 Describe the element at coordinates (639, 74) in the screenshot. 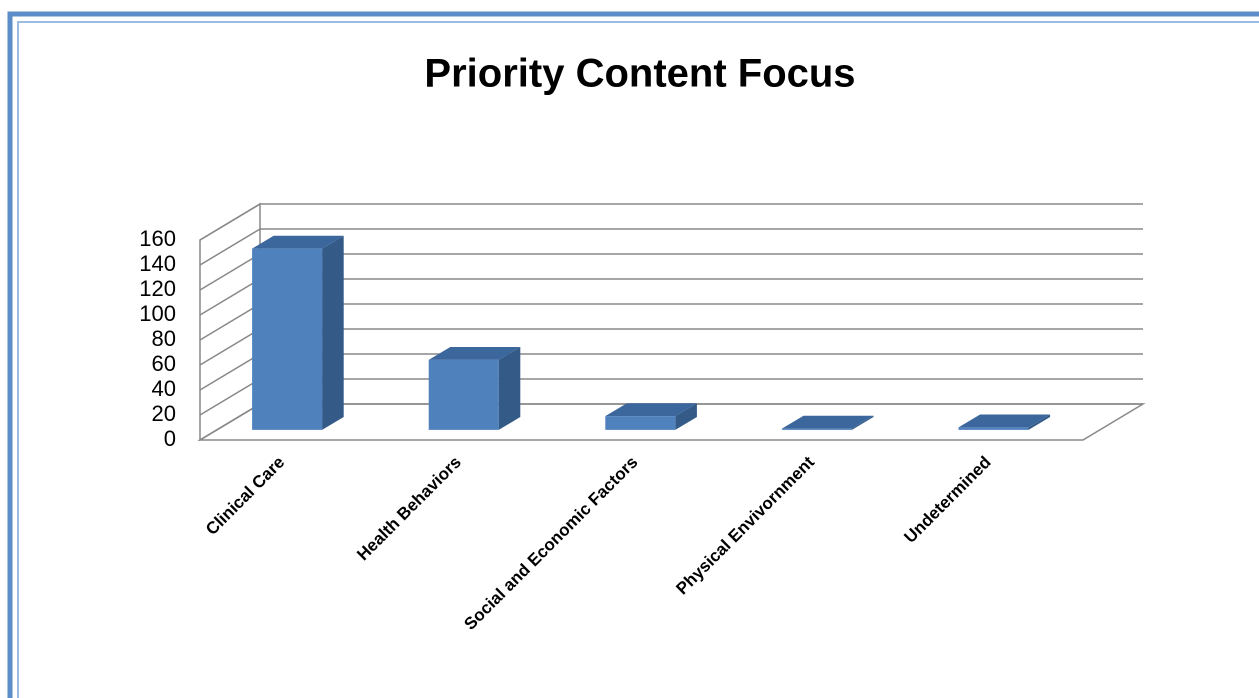

I see `chart-title: Priority Content Focus` at that location.